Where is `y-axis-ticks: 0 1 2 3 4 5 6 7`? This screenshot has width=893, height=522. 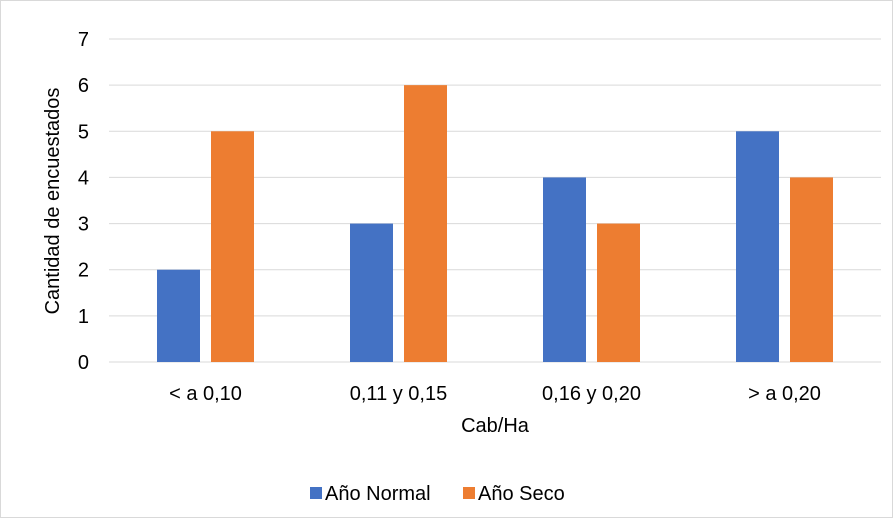 y-axis-ticks: 0 1 2 3 4 5 6 7 is located at coordinates (83, 201).